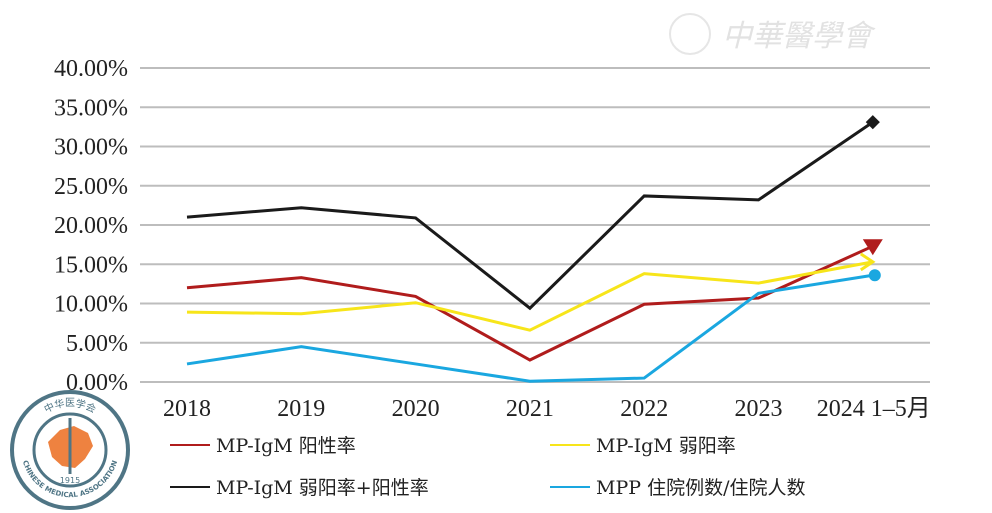 This screenshot has height=513, width=992. Describe the element at coordinates (530, 409) in the screenshot. I see `x-tick-label: 2021` at that location.